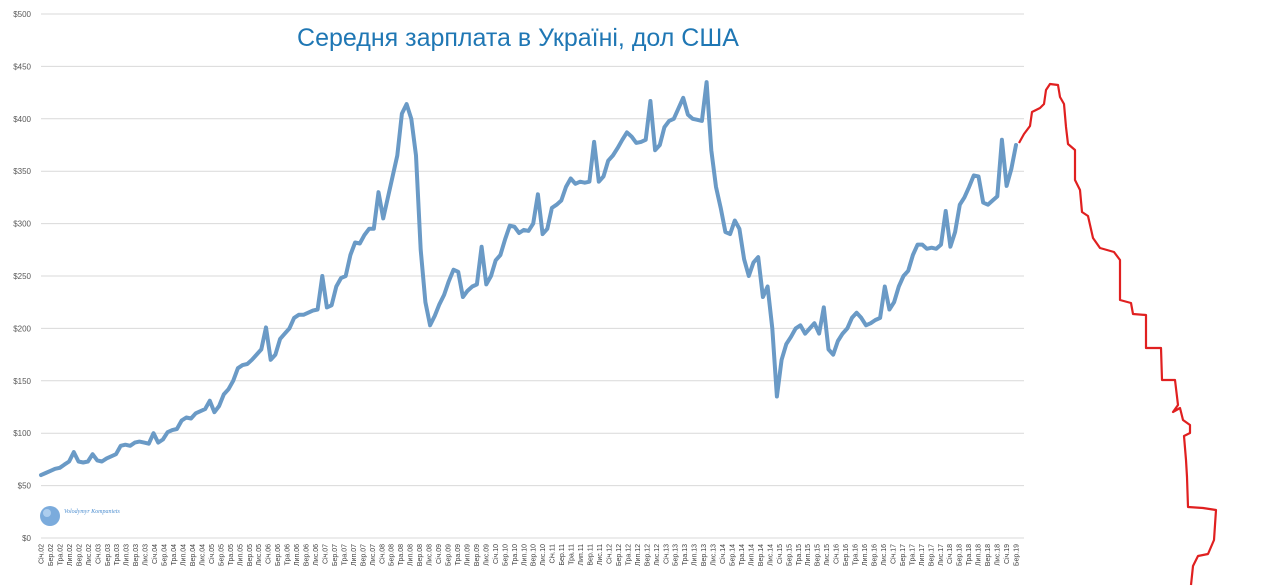 The width and height of the screenshot is (1264, 587). What do you see at coordinates (50, 516) in the screenshot?
I see `globe-logo-icon` at bounding box center [50, 516].